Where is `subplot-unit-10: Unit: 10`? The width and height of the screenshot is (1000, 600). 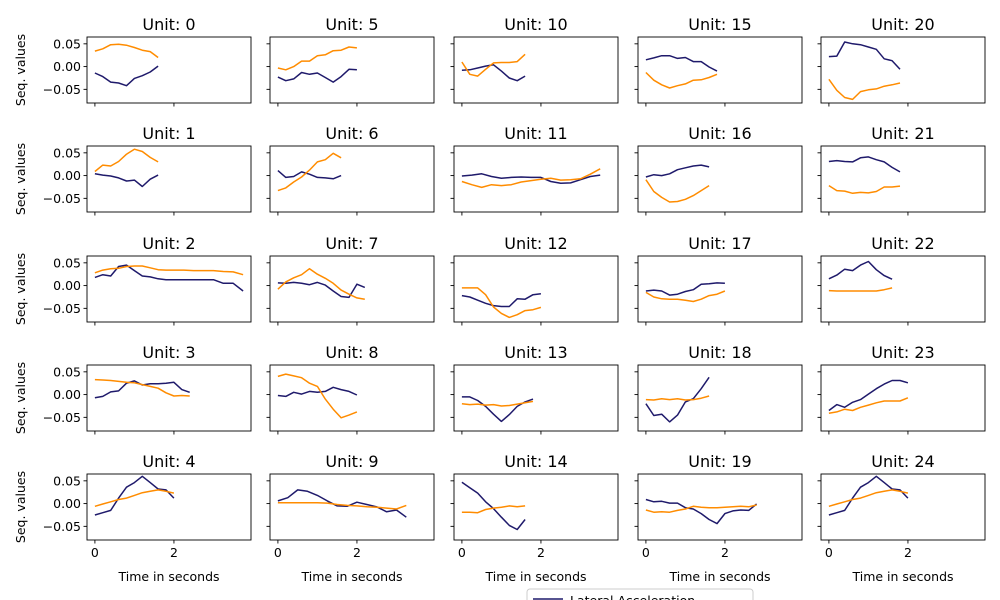 subplot-unit-10: Unit: 10 is located at coordinates (534, 61).